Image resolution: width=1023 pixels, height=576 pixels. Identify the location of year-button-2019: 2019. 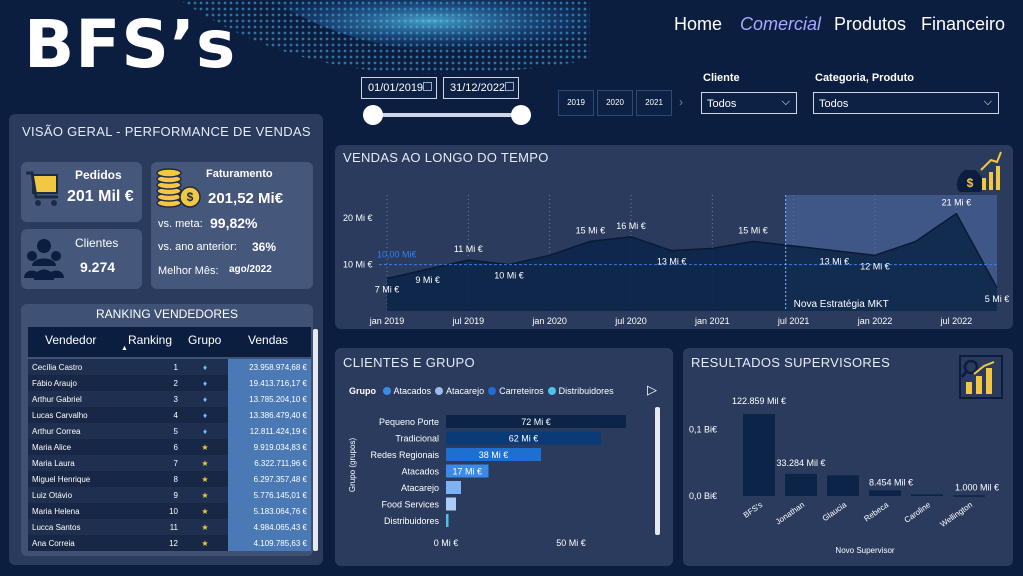
(576, 103).